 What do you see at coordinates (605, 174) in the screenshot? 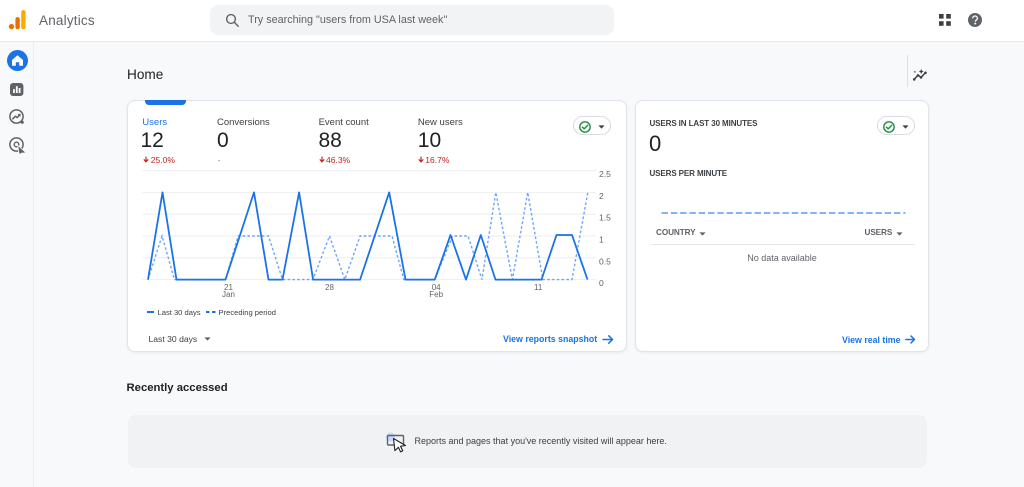
I see `svg-text: 2.5` at bounding box center [605, 174].